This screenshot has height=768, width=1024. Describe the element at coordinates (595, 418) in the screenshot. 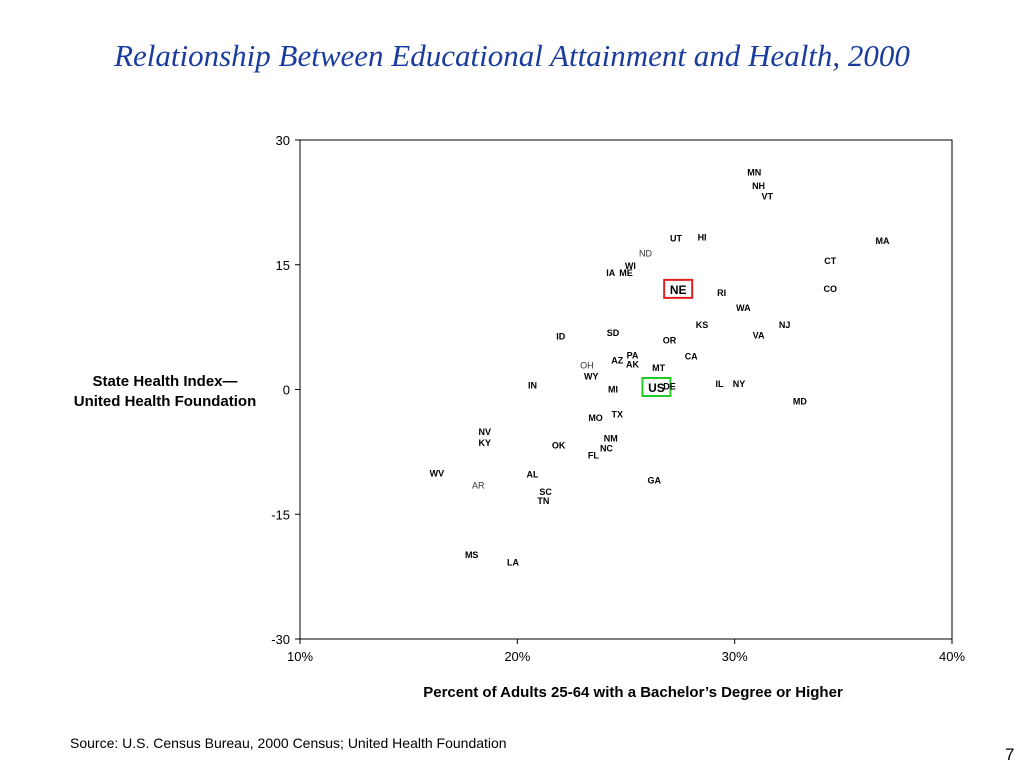

I see `point-mo-label: MO` at that location.